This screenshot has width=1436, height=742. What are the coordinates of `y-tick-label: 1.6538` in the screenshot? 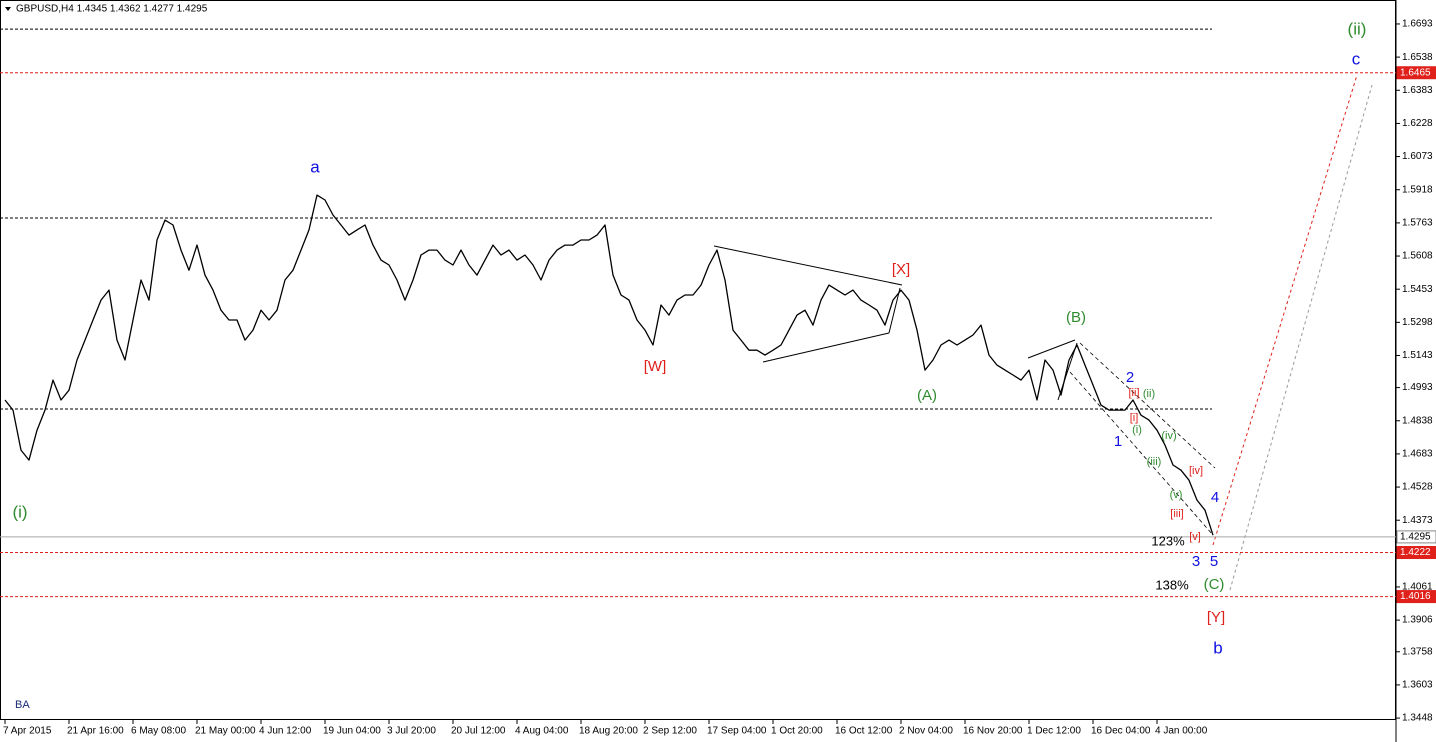 It's located at (1417, 57).